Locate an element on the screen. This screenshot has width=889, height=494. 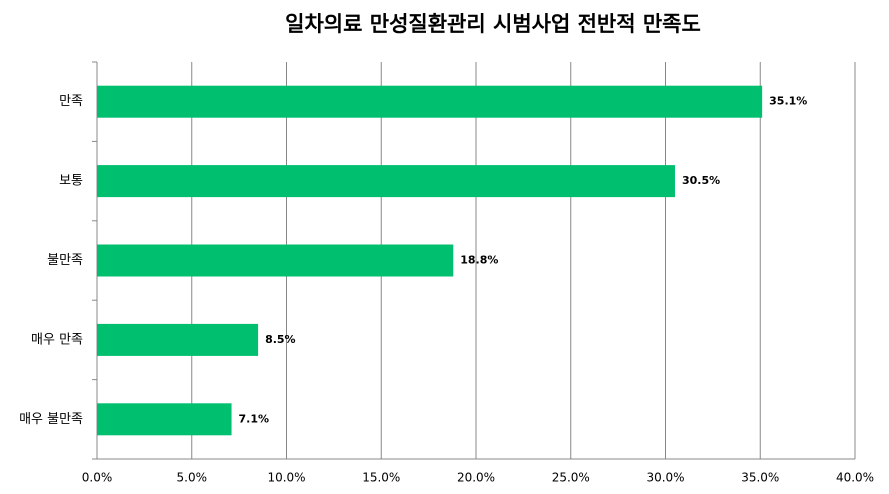
value-label: 18.8% is located at coordinates (479, 260).